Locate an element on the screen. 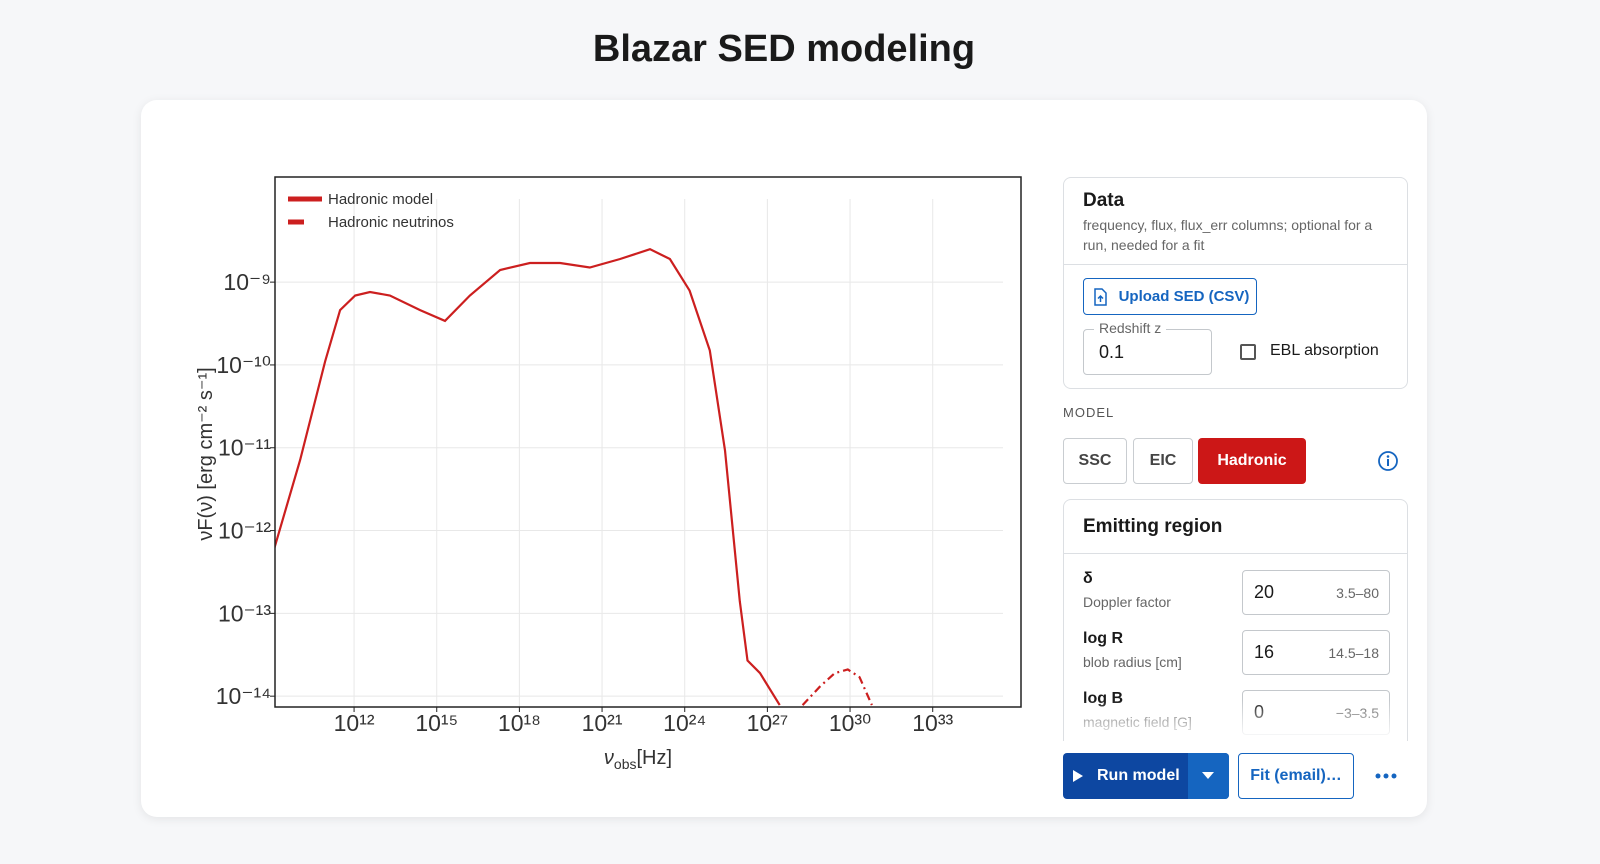  page-title: Blazar SED modeling is located at coordinates (784, 49).